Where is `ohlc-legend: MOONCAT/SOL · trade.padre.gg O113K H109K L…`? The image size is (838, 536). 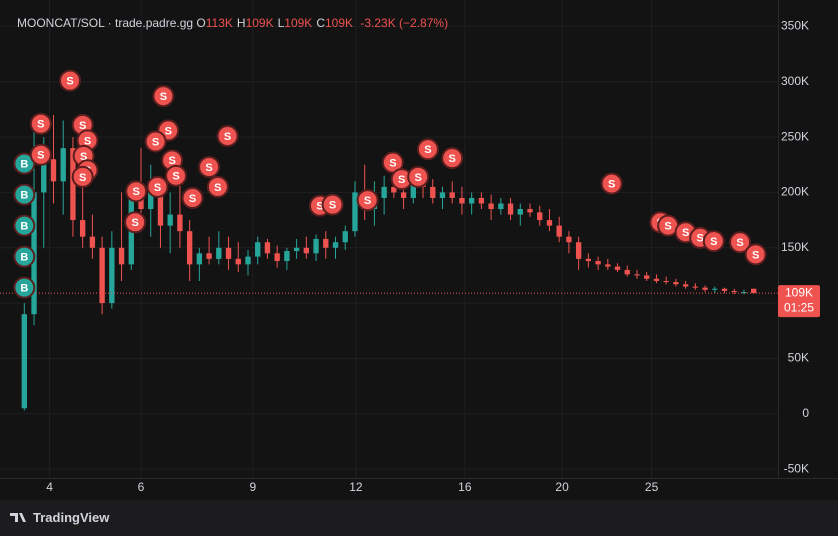 ohlc-legend: MOONCAT/SOL · trade.padre.gg O113K H109K L… is located at coordinates (234, 23).